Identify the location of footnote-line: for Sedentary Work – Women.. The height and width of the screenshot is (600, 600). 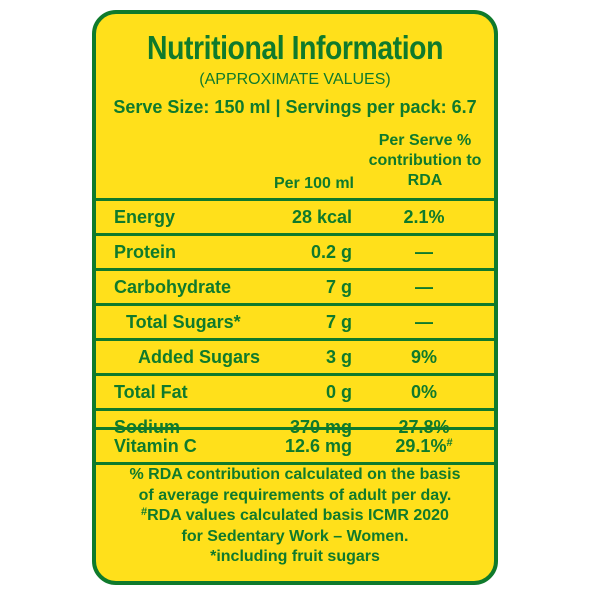
(295, 536).